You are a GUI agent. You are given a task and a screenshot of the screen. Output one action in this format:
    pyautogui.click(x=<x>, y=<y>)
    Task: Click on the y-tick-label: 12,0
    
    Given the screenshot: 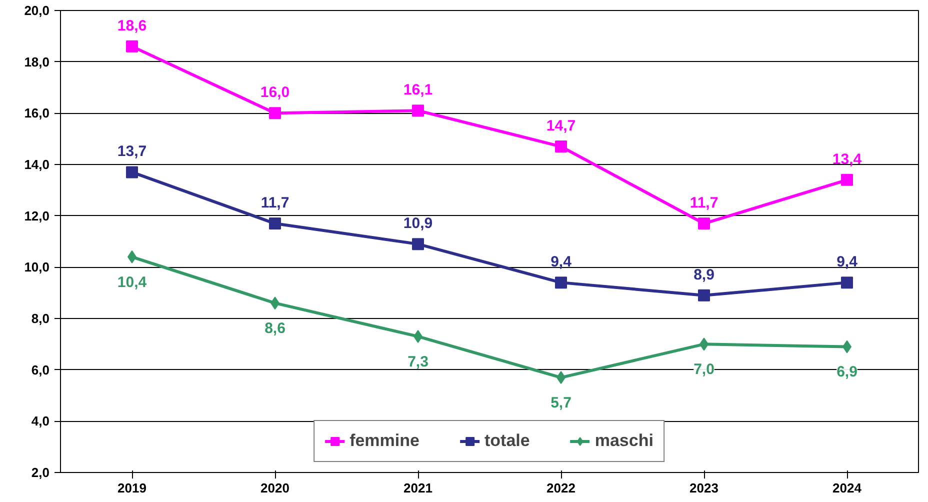 What is the action you would take?
    pyautogui.click(x=37, y=216)
    